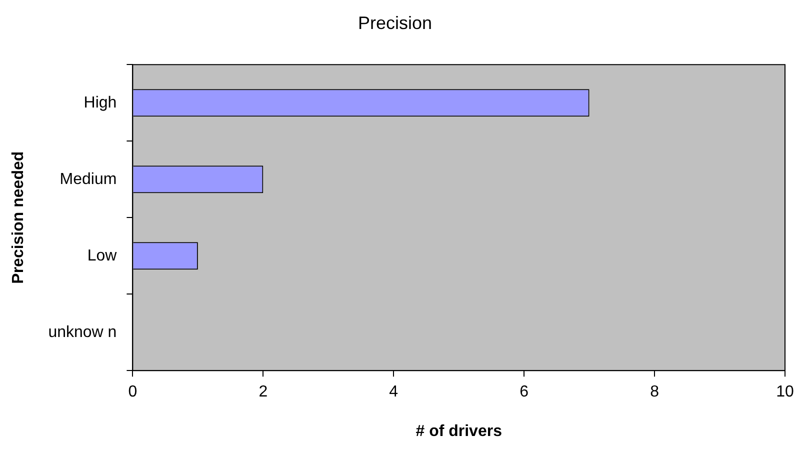 The height and width of the screenshot is (455, 805). Describe the element at coordinates (524, 392) in the screenshot. I see `x-tick-label: 6` at that location.